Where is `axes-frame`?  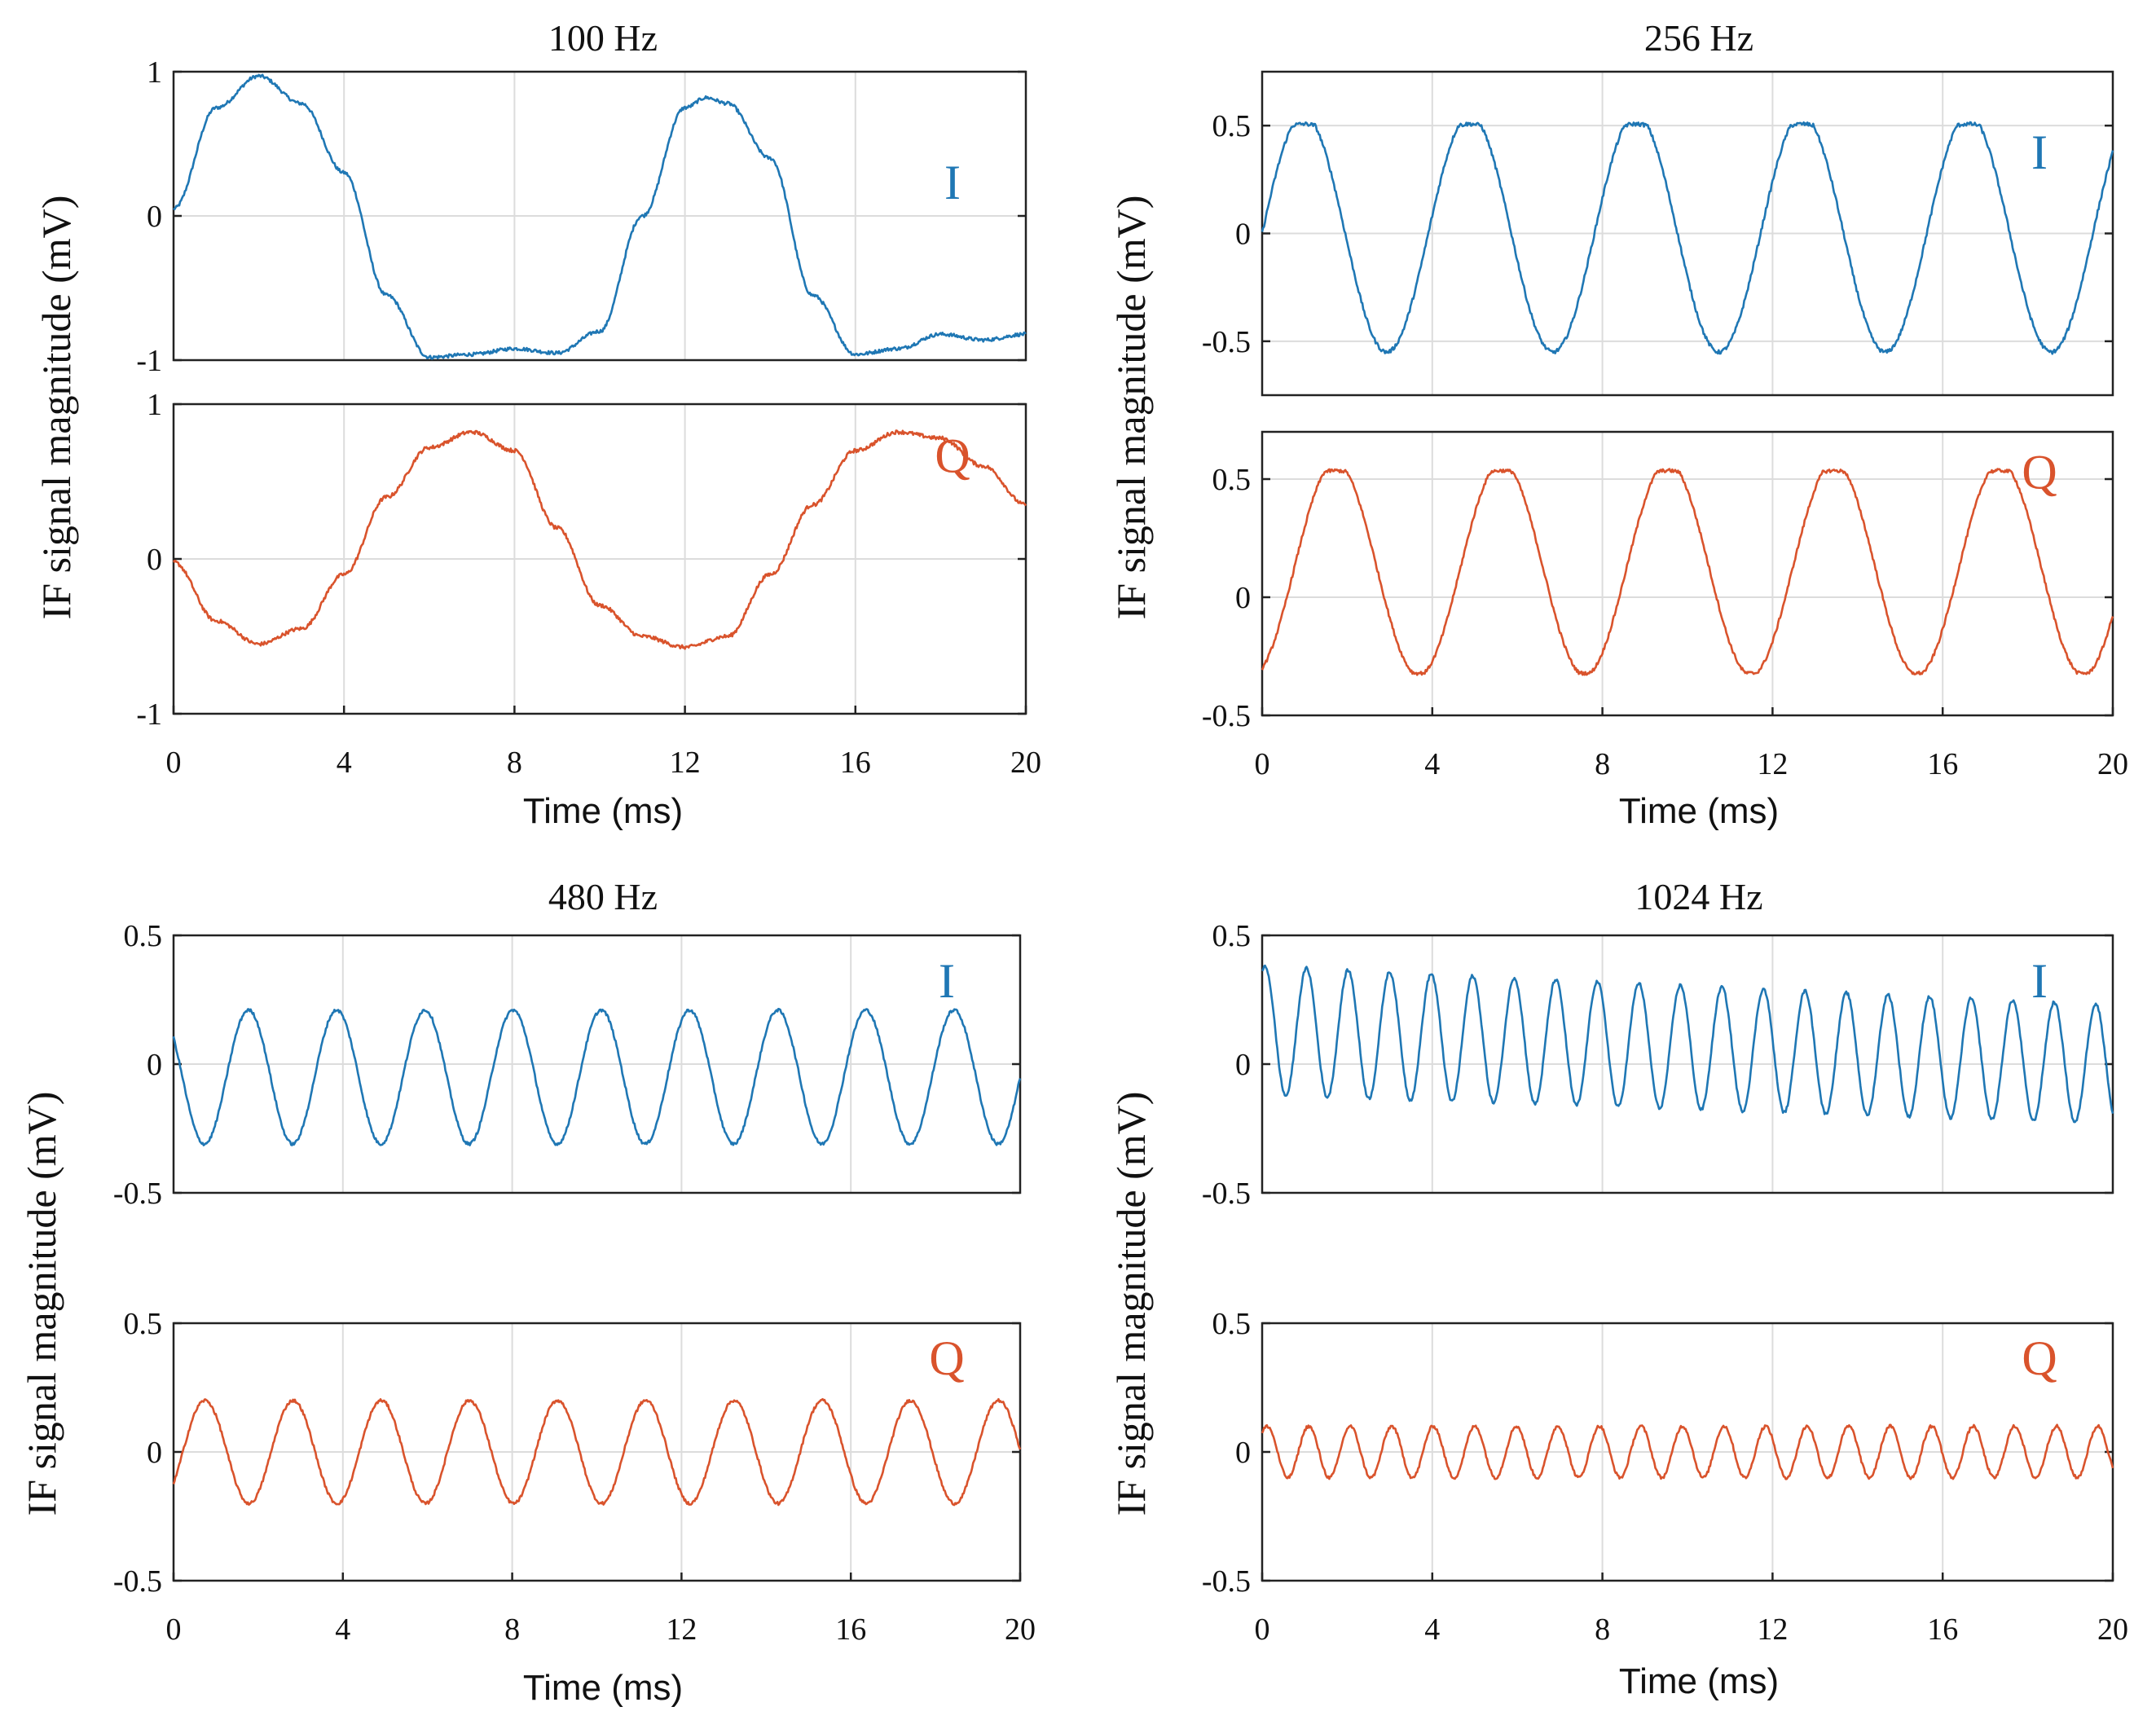 axes-frame is located at coordinates (1687, 573).